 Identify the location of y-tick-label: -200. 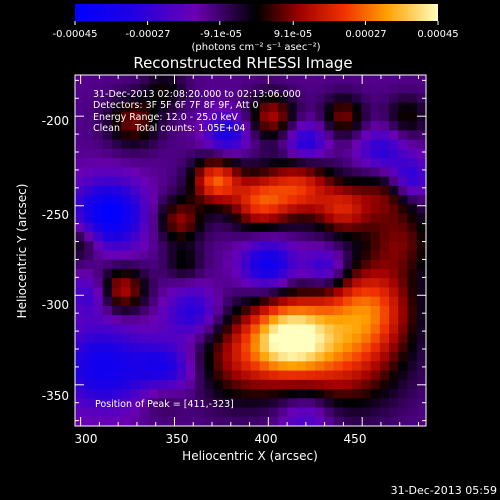
(55, 121).